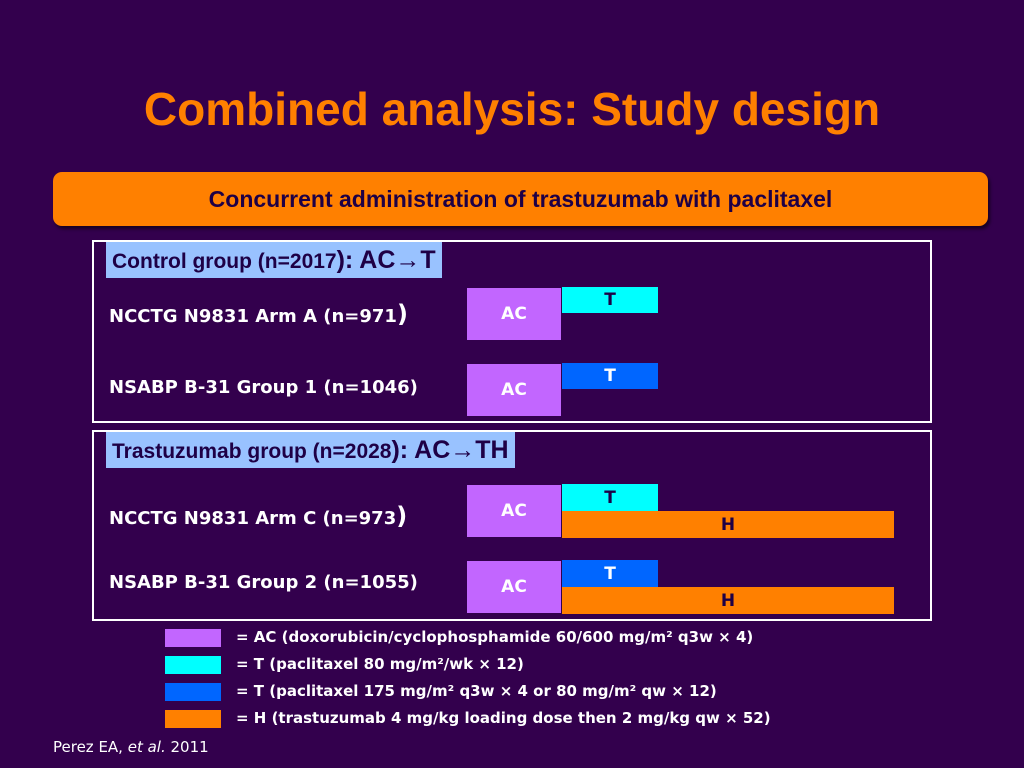 The width and height of the screenshot is (1024, 768). I want to click on trastuzumab-group-label: Trastuzumab group (n=2028): AC→TH, so click(310, 450).